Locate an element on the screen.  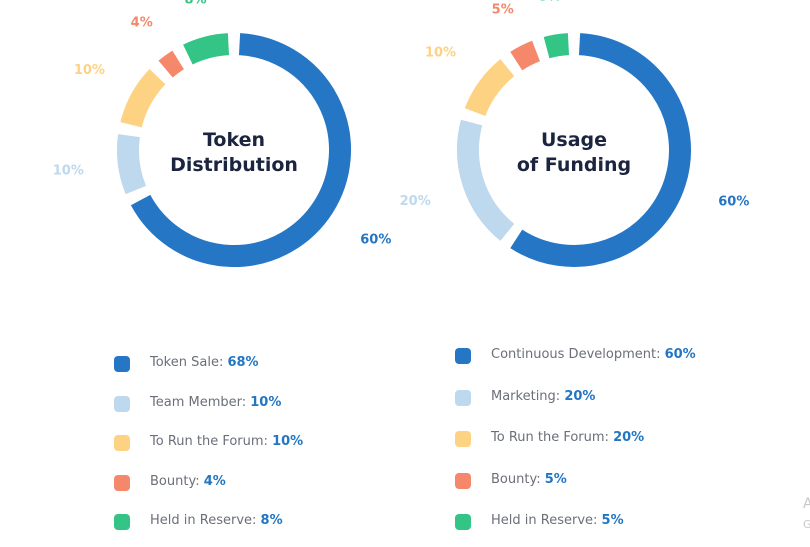
legend-label: To Run the Forum: 10% is located at coordinates (226, 441).